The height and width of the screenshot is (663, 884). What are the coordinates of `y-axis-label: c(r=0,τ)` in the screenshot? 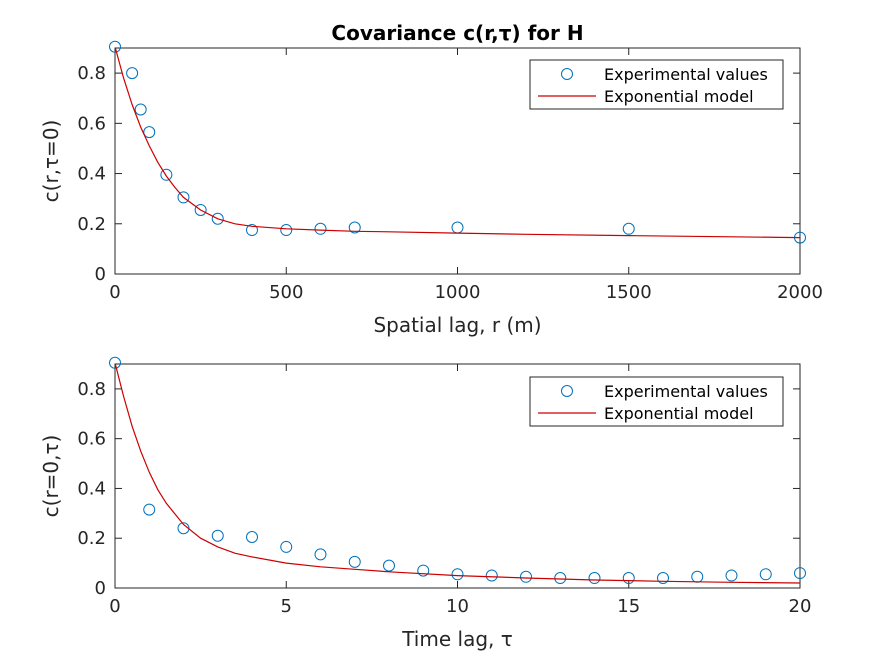 It's located at (51, 476).